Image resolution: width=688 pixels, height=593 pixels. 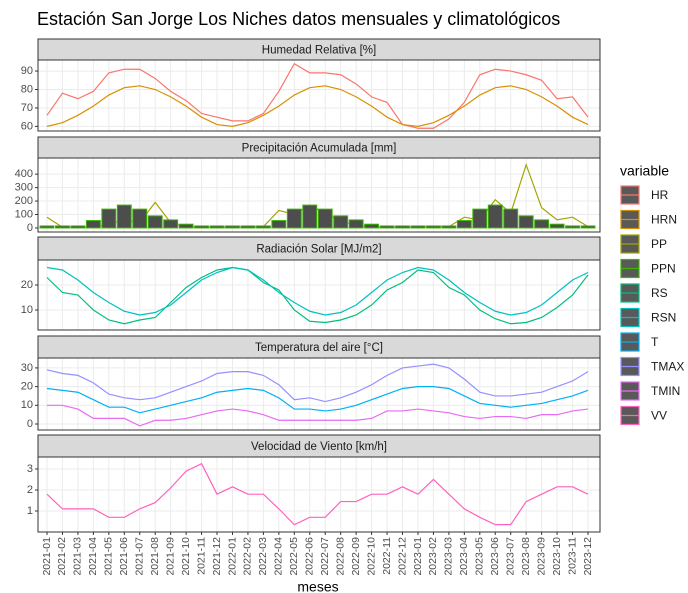 I want to click on y-tick-label: 90, so click(x=27, y=71).